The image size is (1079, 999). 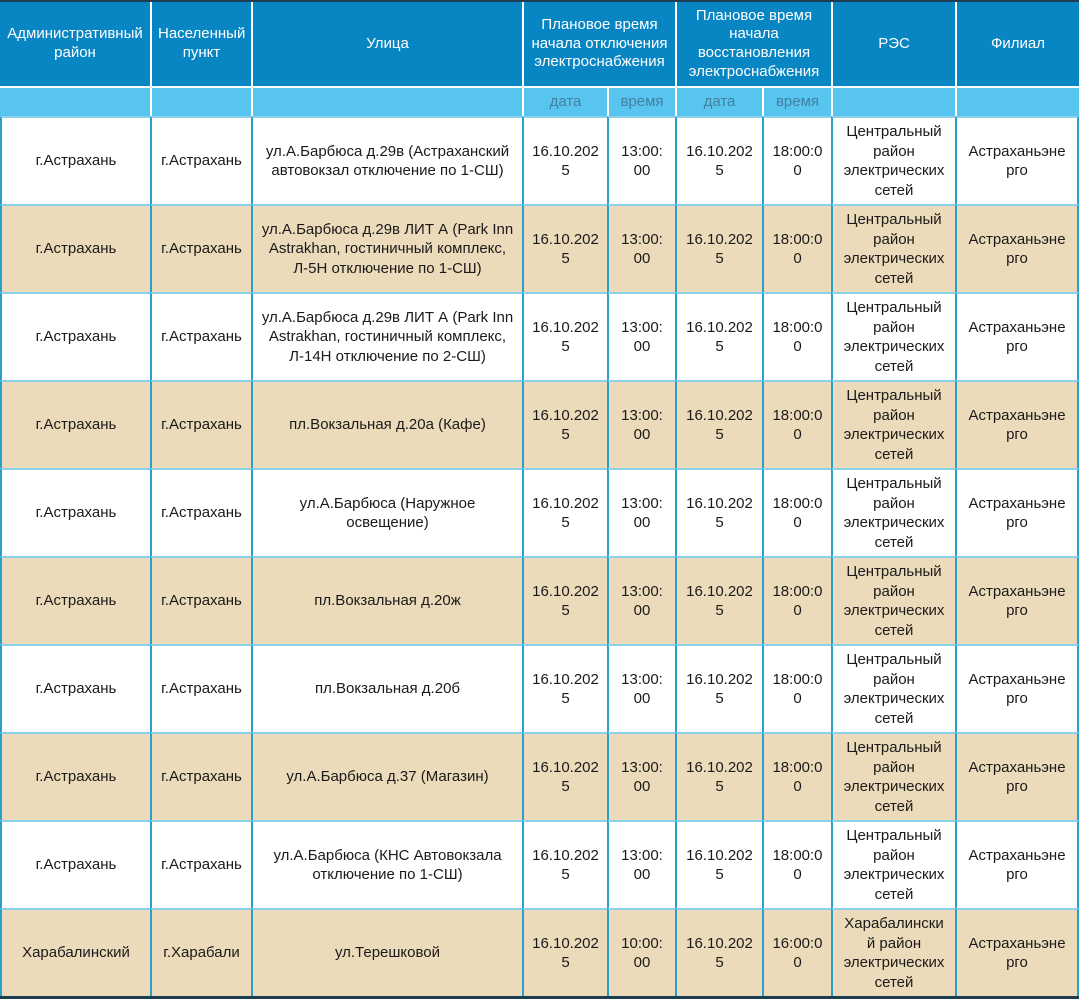 I want to click on header-admin-district: Административный район, so click(x=75, y=44).